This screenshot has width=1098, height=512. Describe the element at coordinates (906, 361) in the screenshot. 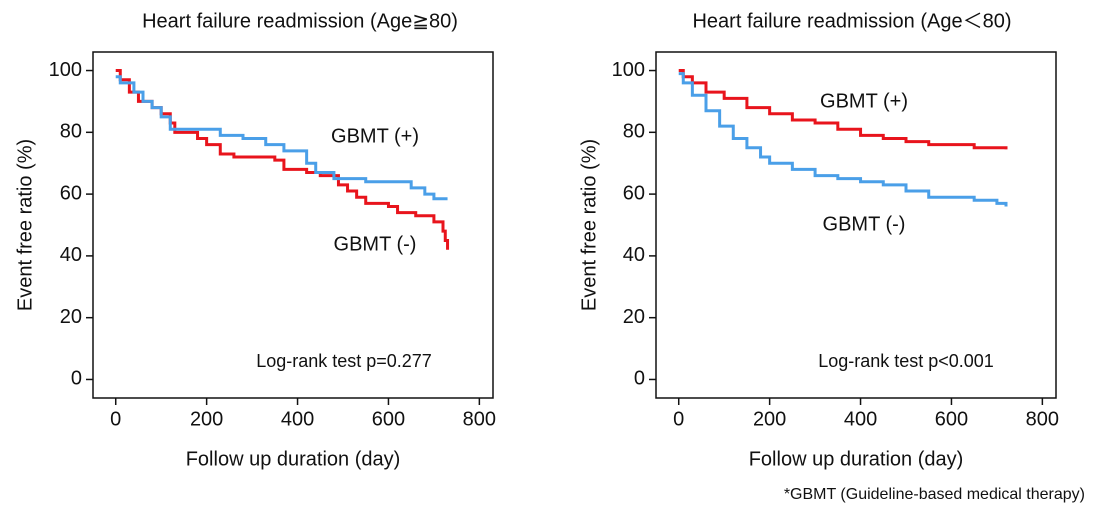

I see `annotation: Log-rank test p<0.001` at that location.